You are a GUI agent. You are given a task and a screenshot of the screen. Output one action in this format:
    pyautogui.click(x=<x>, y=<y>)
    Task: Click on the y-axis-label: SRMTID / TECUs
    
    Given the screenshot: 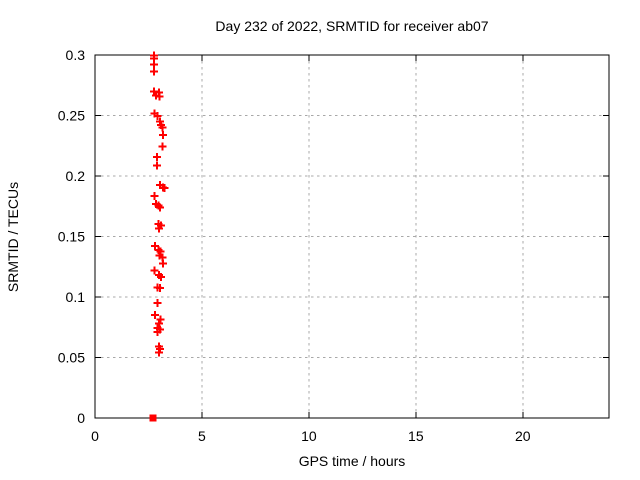 What is the action you would take?
    pyautogui.click(x=13, y=237)
    